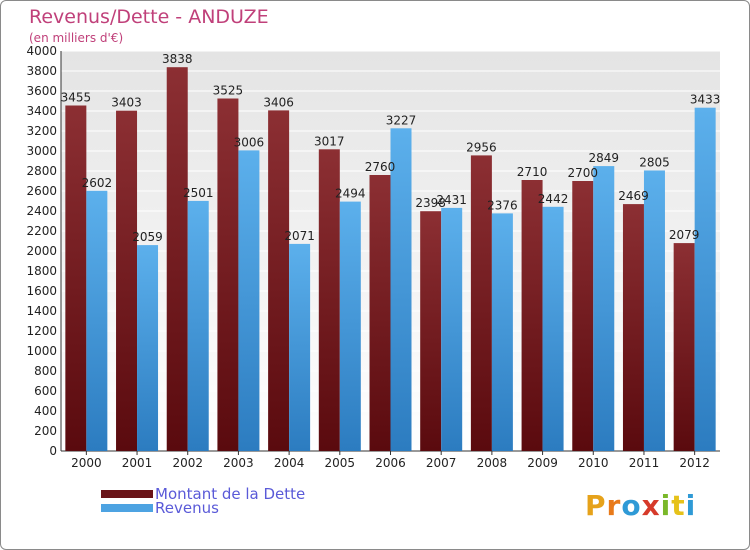 The width and height of the screenshot is (750, 550). I want to click on data-label-revenus: 2501, so click(198, 193).